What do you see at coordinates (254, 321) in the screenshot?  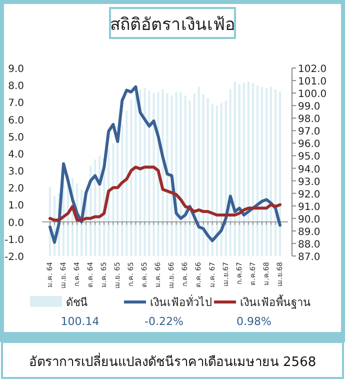 I see `text: 0.98%` at bounding box center [254, 321].